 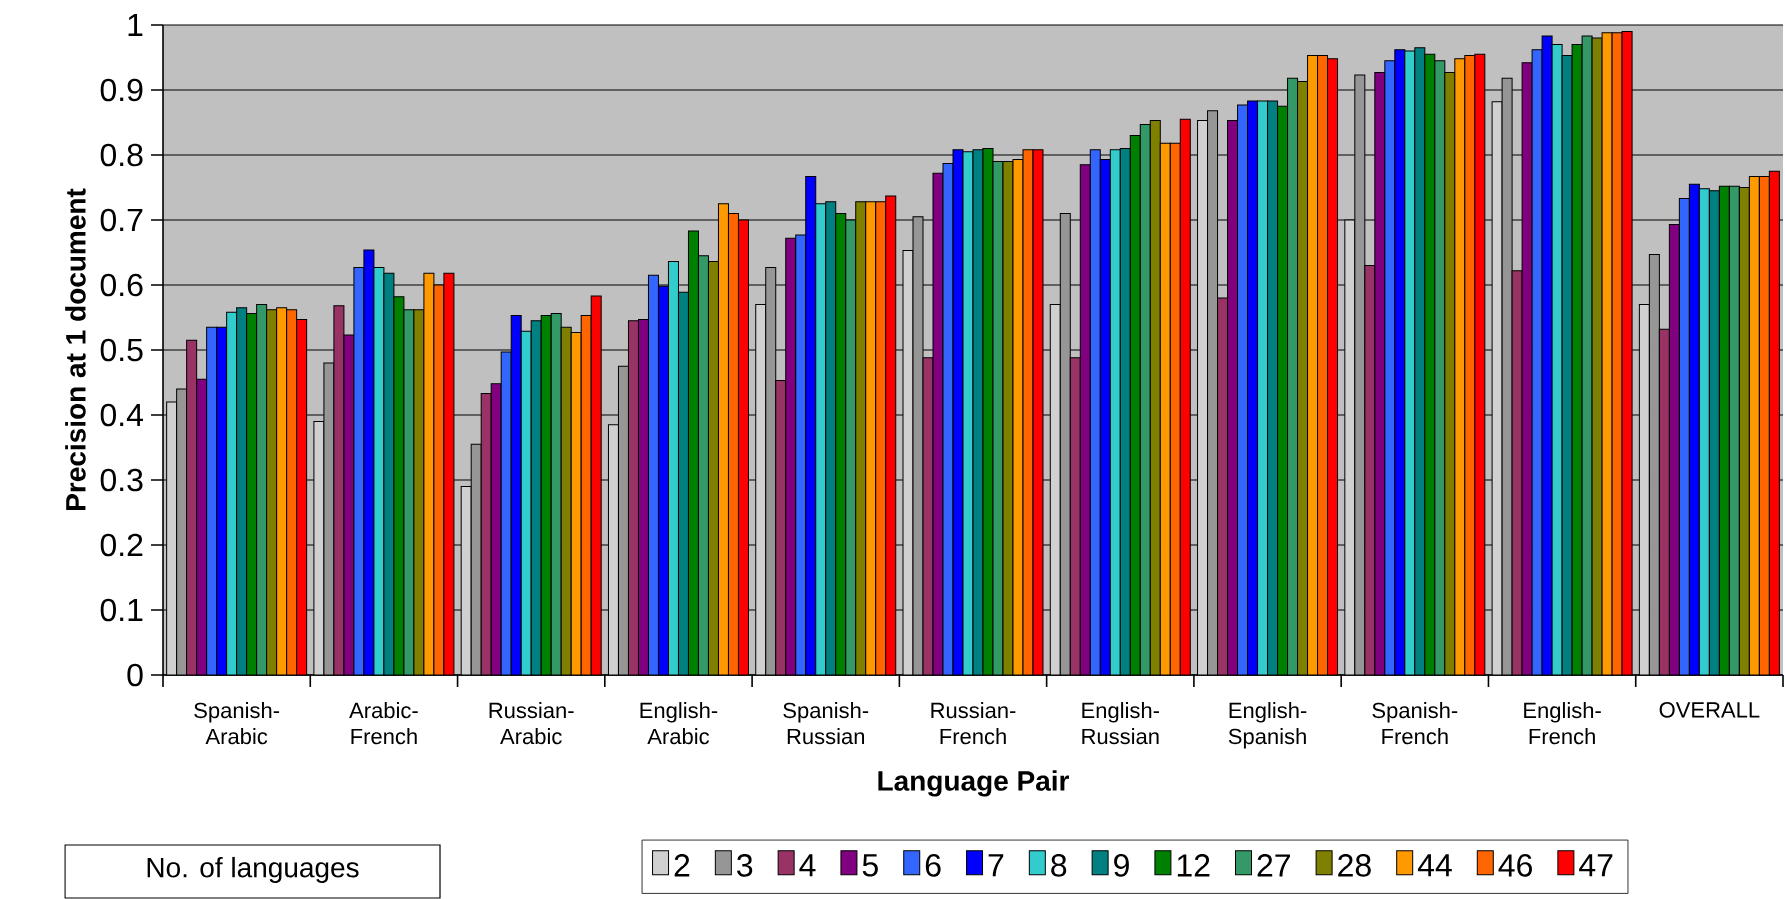 What do you see at coordinates (974, 783) in the screenshot?
I see `x-axis-title: Language Pair` at bounding box center [974, 783].